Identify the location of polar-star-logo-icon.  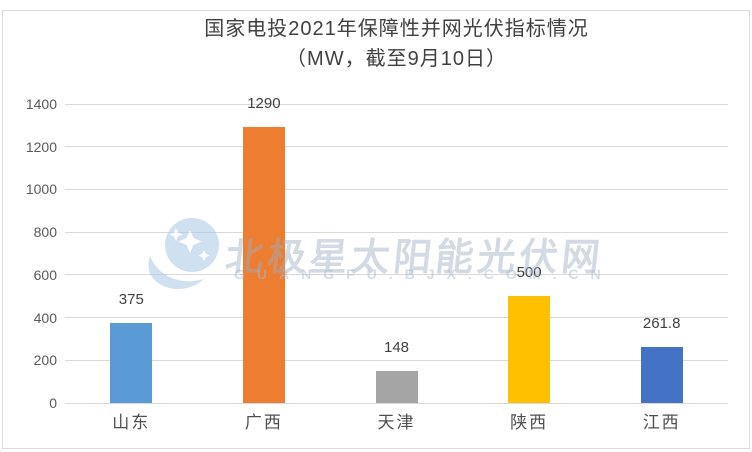
(183, 254).